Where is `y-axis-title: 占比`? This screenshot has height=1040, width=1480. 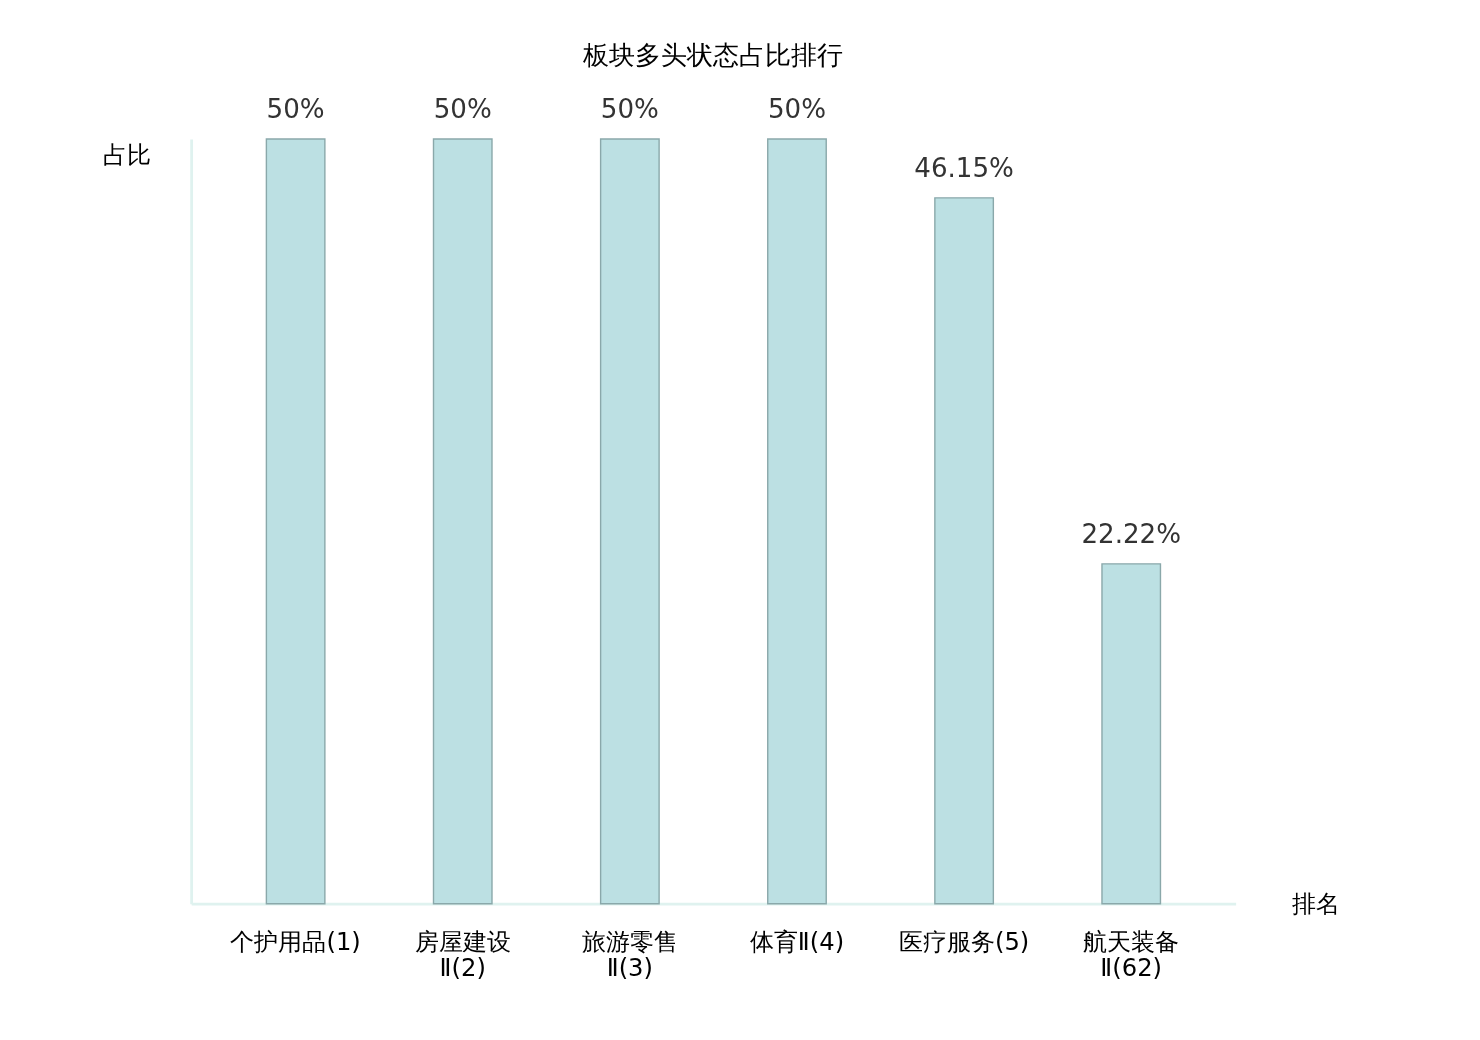
y-axis-title: 占比 is located at coordinates (127, 154).